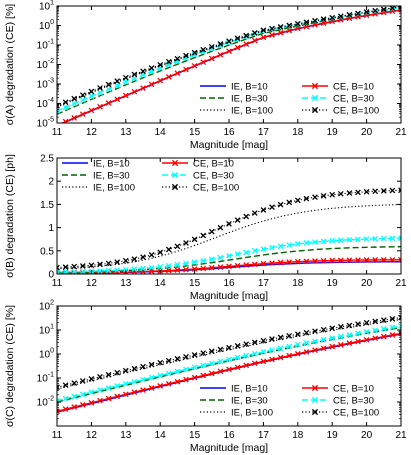  I want to click on x-tick-label: 19, so click(333, 132).